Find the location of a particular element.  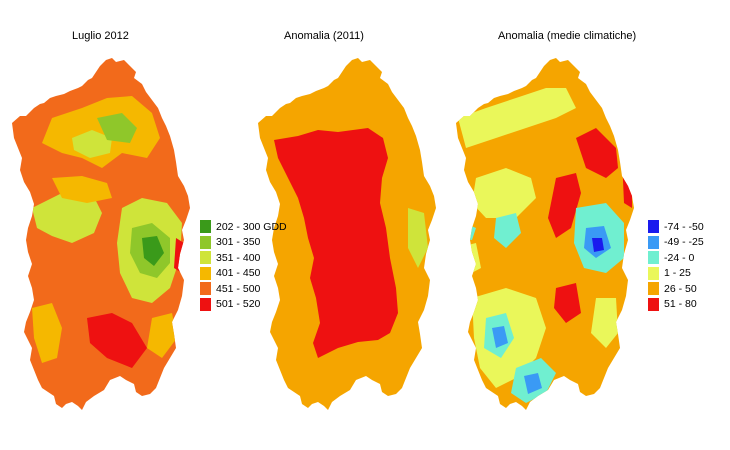

legend-item: 401 - 450 is located at coordinates (243, 274).